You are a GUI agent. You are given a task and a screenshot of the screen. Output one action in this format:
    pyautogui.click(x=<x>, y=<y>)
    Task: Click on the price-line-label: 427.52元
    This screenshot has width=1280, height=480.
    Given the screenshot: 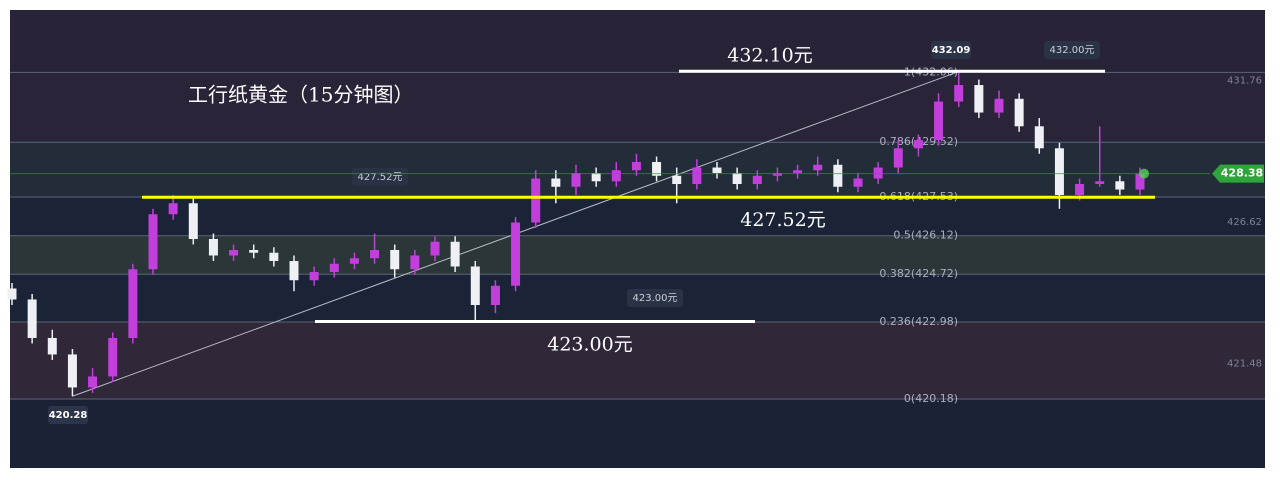 What is the action you would take?
    pyautogui.click(x=782, y=220)
    